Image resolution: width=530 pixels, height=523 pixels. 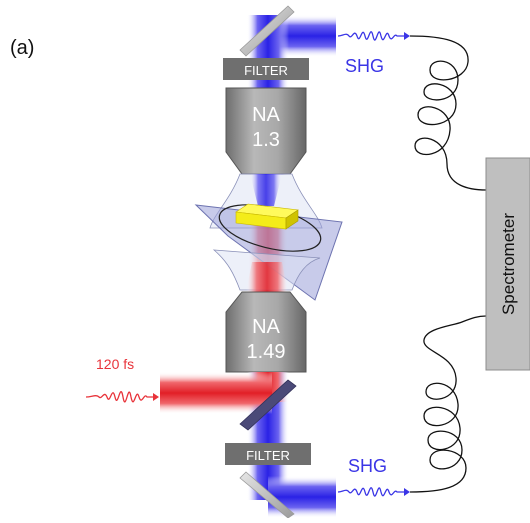 I want to click on top-mirror, so click(x=267, y=31).